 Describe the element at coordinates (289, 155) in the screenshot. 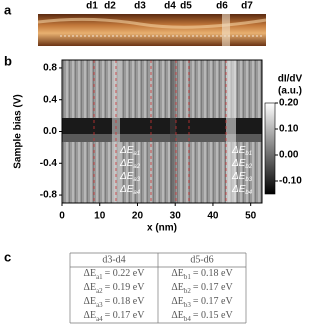

I see `colorbar-tick-label: 0.00` at that location.